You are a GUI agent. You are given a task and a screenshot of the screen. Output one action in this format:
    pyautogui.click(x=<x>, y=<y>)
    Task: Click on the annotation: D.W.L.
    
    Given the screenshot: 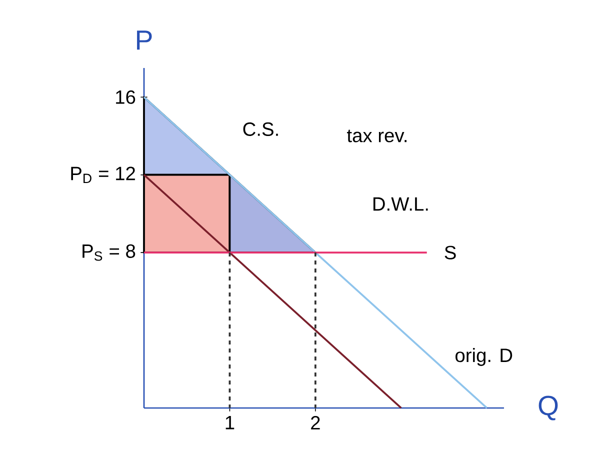 What is the action you would take?
    pyautogui.click(x=400, y=204)
    